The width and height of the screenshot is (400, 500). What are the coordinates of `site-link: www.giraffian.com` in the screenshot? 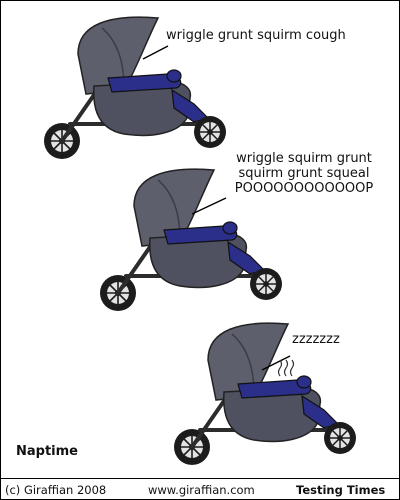 It's located at (201, 490).